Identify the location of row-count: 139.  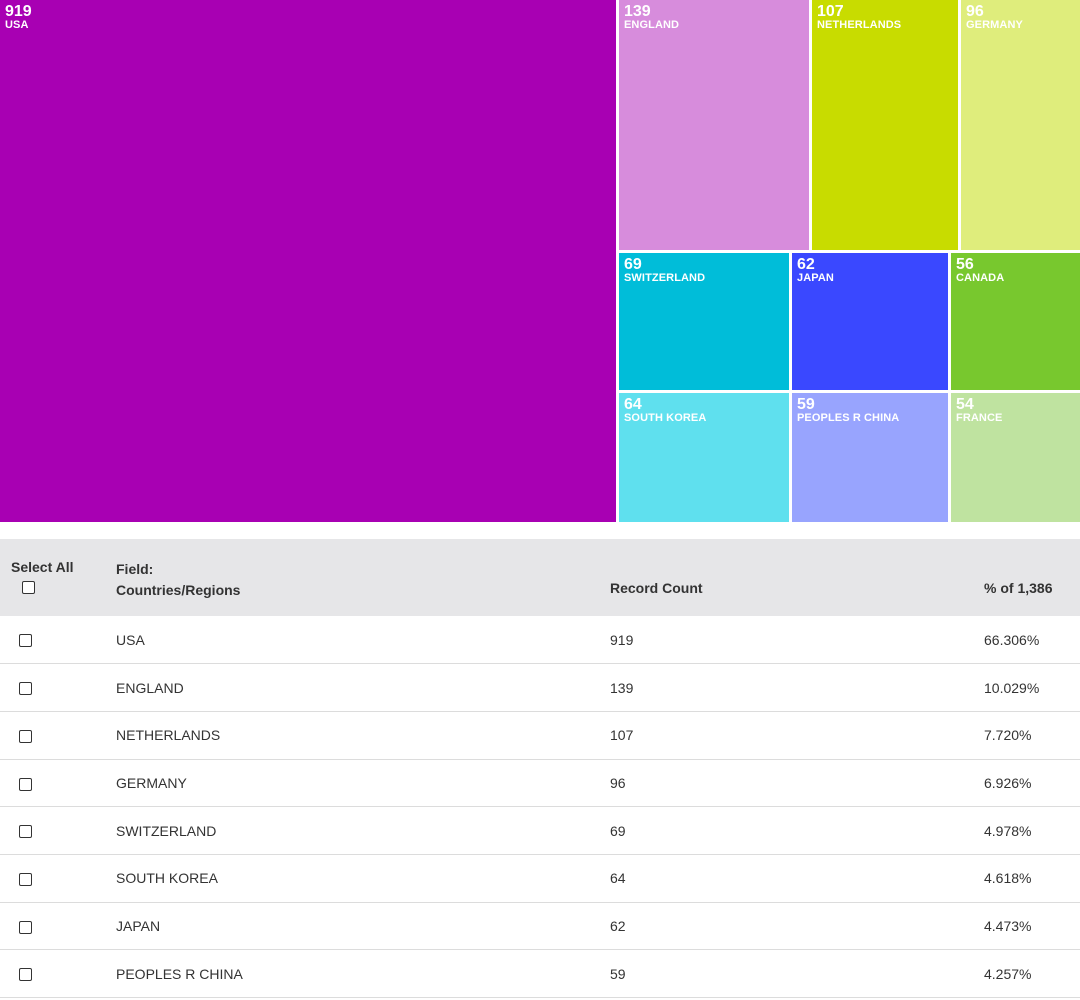
(622, 687).